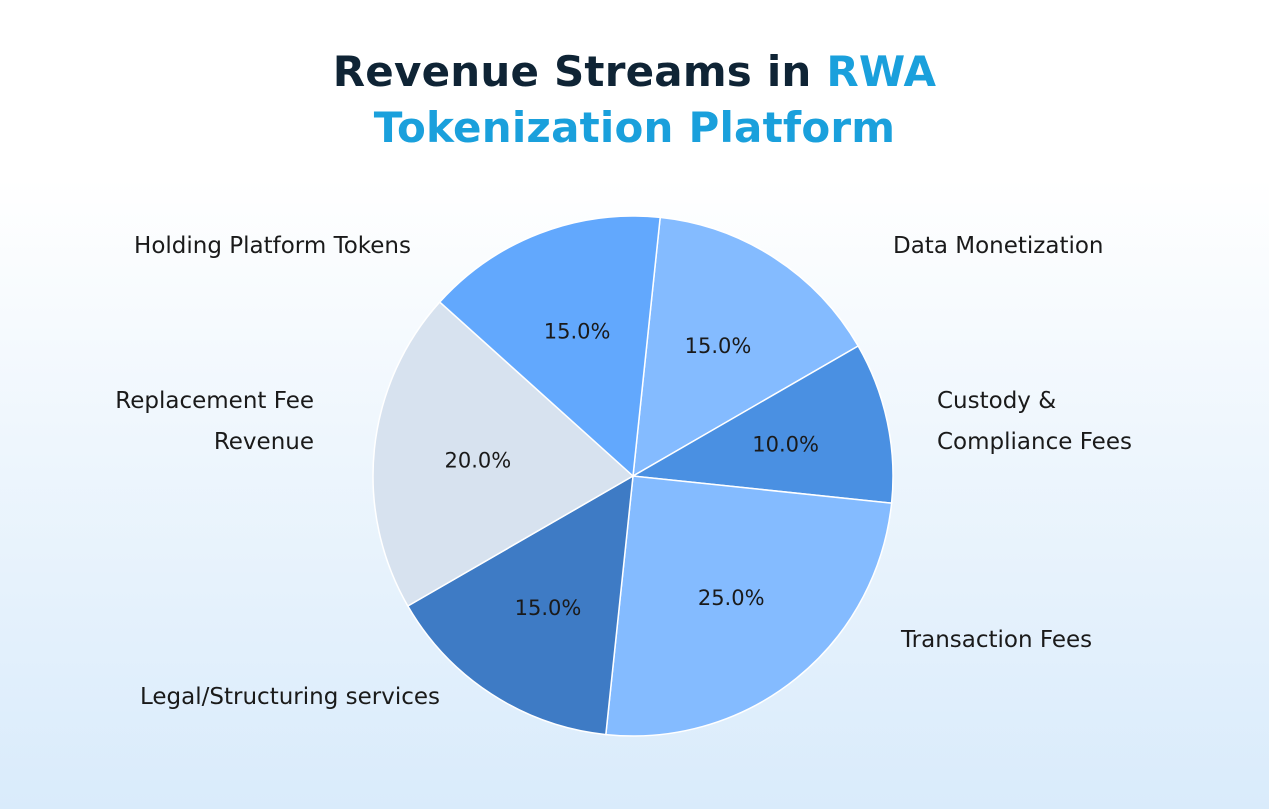 This screenshot has height=809, width=1269. What do you see at coordinates (214, 421) in the screenshot?
I see `category-label-5: Replacement Fee Revenue` at bounding box center [214, 421].